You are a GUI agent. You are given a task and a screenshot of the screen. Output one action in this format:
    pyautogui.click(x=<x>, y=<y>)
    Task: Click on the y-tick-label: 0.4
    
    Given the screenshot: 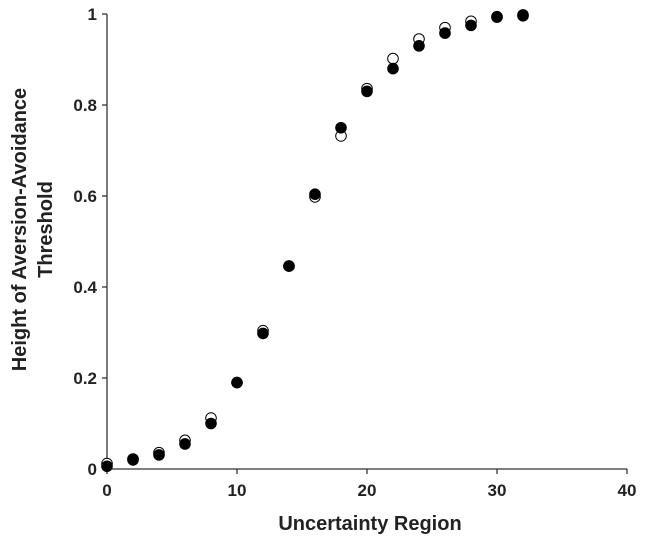 What is the action you would take?
    pyautogui.click(x=85, y=287)
    